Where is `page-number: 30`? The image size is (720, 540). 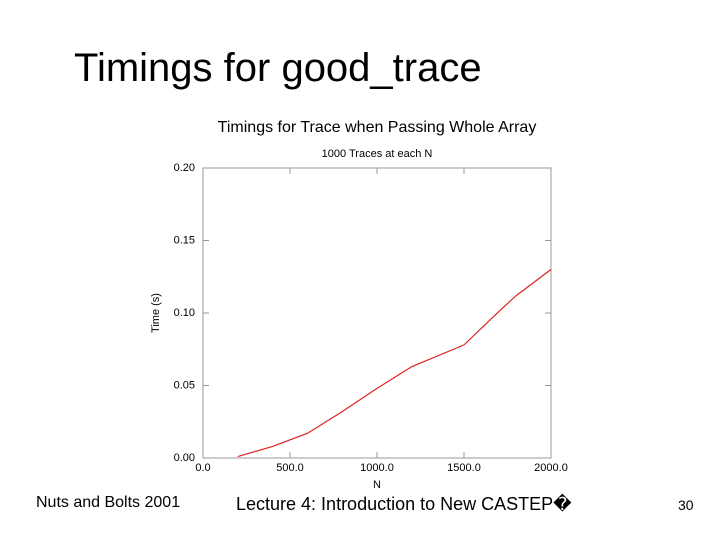 page-number: 30 is located at coordinates (686, 505).